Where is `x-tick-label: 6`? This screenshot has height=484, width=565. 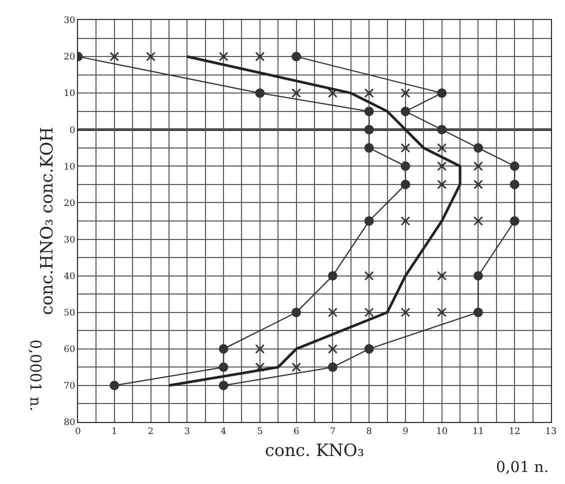 x-tick-label: 6 is located at coordinates (296, 431).